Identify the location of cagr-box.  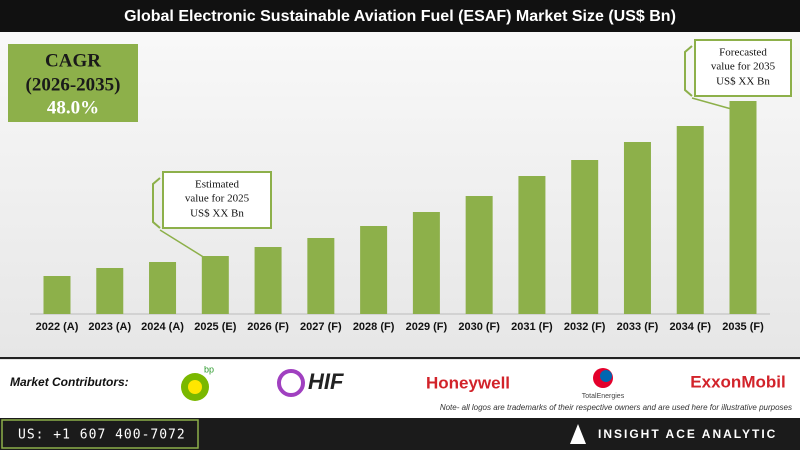
(73, 83).